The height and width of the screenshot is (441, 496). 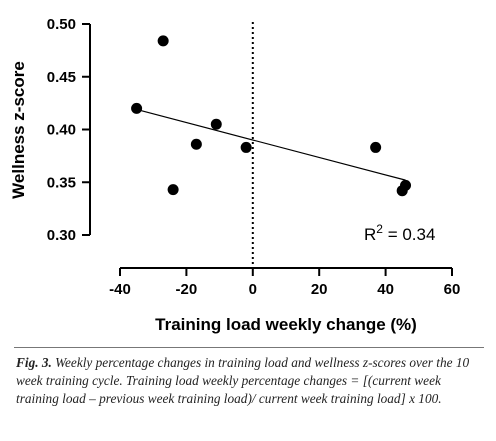 I want to click on x-tick-label: -20, so click(x=187, y=289).